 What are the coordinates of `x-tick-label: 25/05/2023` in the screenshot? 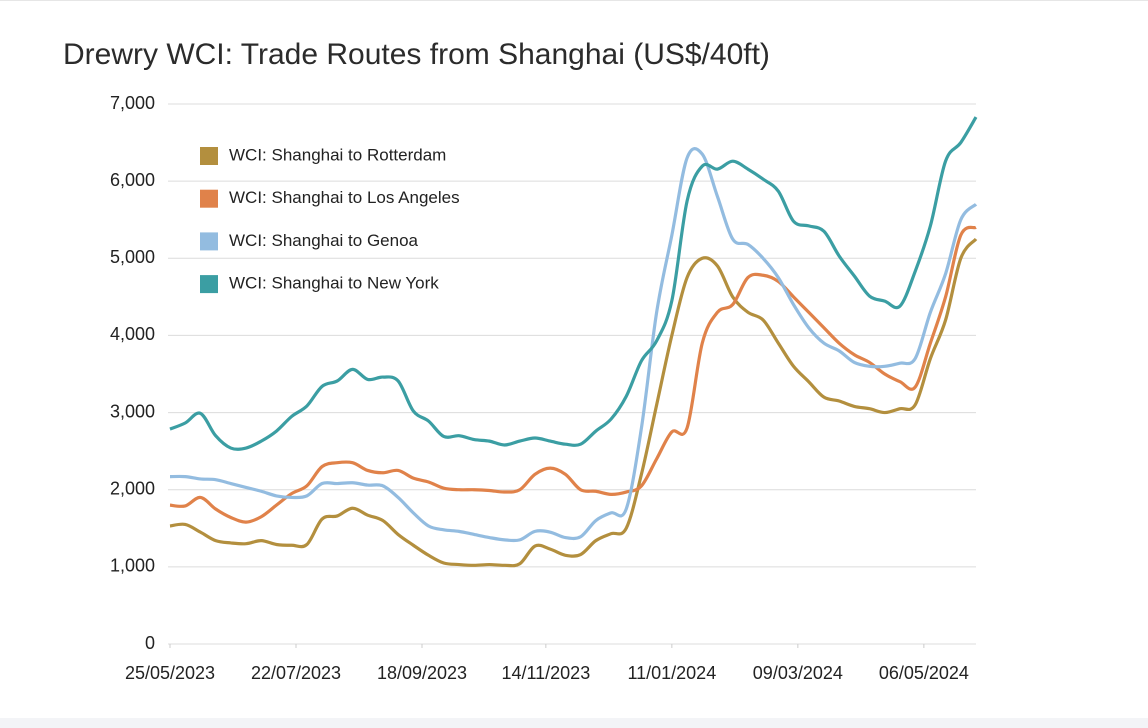 It's located at (170, 673).